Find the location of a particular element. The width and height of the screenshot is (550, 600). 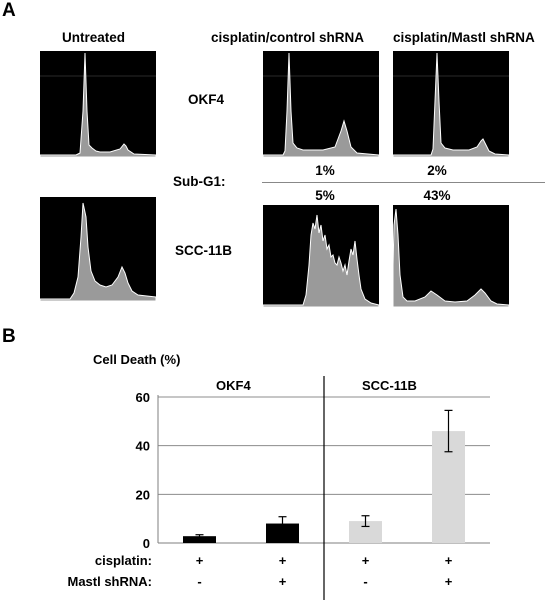

sub-g1-label: Sub-G1: is located at coordinates (199, 181).